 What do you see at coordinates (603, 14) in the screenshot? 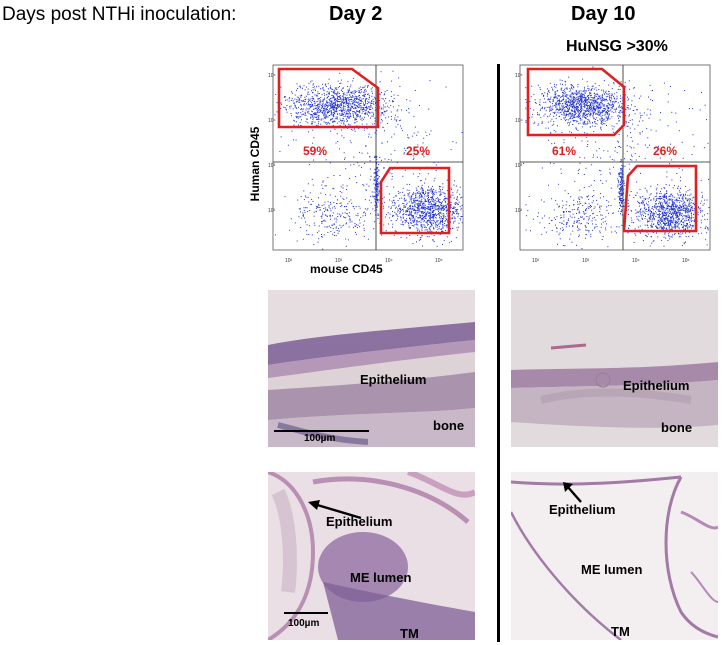
I see `column-title-day-10: Day 10` at bounding box center [603, 14].